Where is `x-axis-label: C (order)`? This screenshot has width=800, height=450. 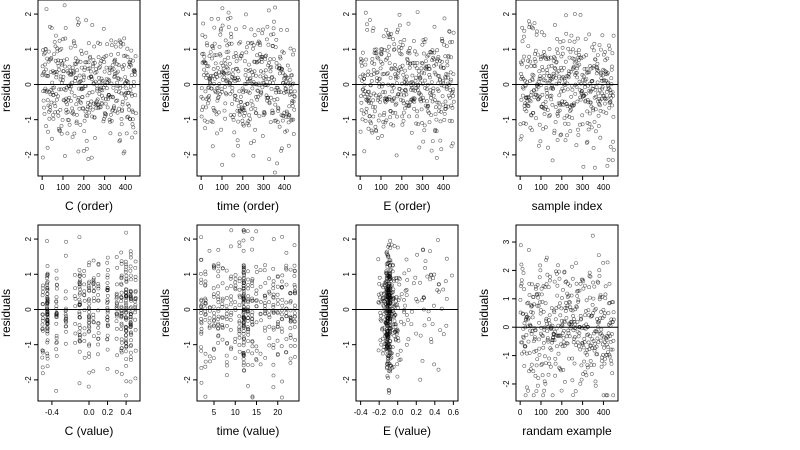 x-axis-label: C (order) is located at coordinates (89, 206).